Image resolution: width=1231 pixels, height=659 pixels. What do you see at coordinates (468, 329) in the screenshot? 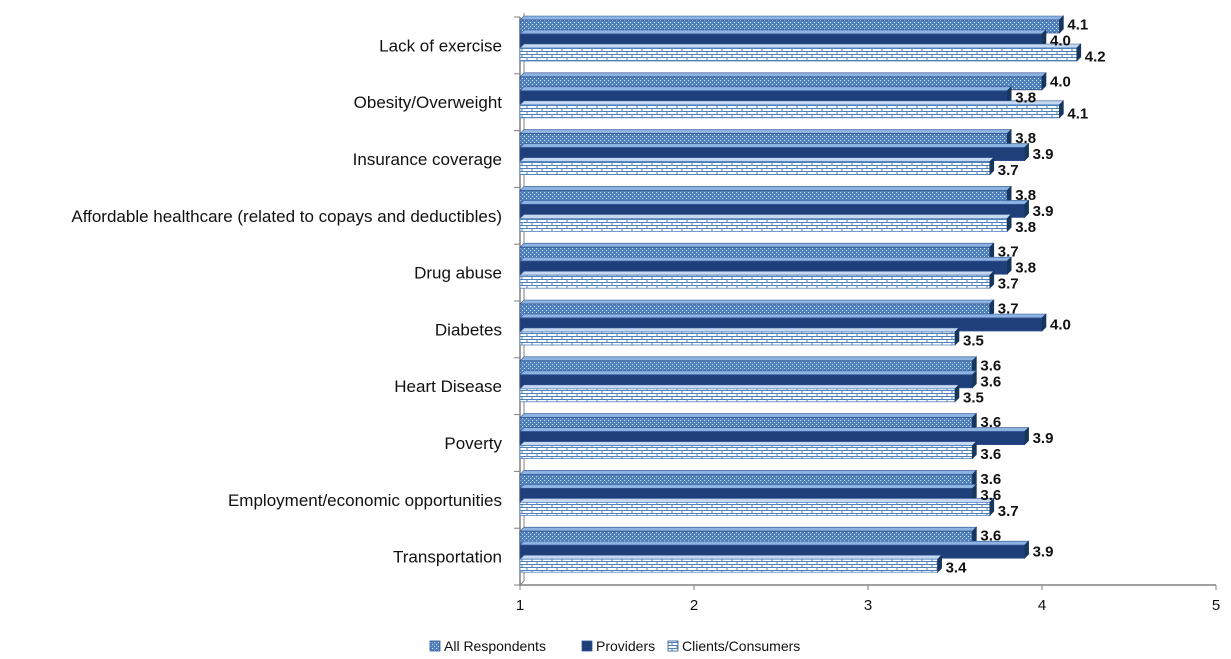
I see `category-label: Diabetes` at bounding box center [468, 329].